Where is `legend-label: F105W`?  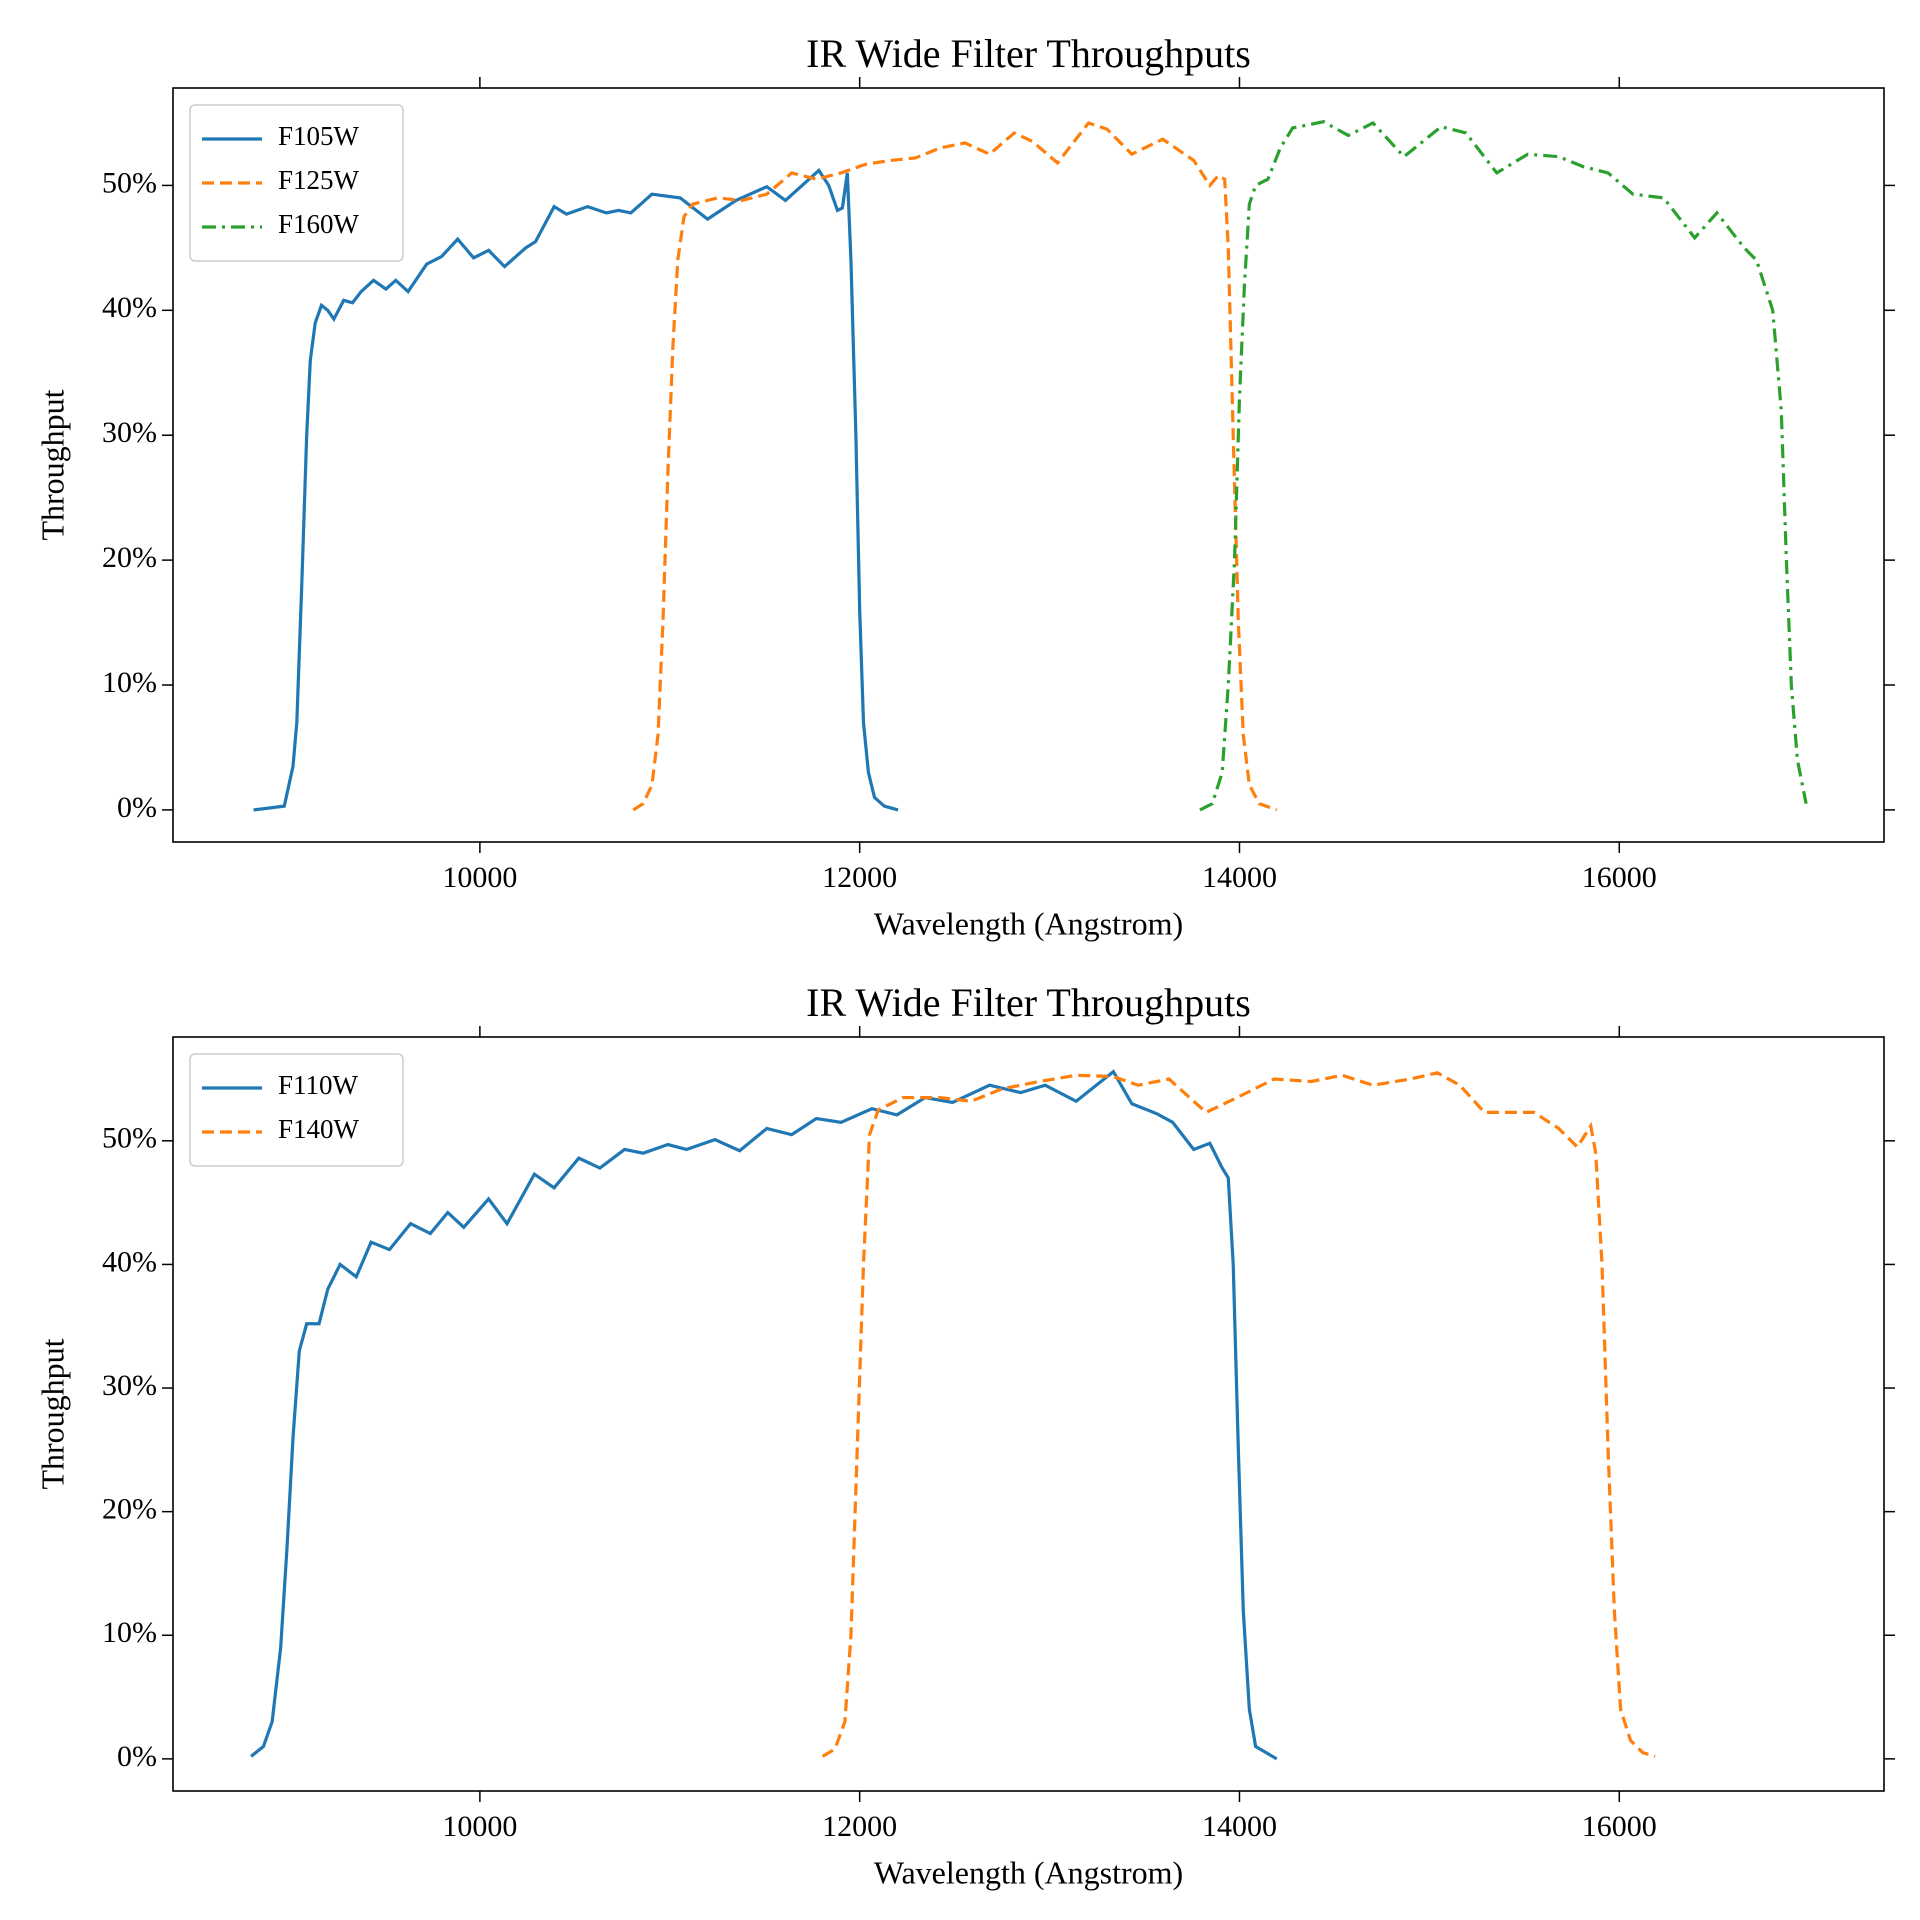
legend-label: F105W is located at coordinates (319, 136).